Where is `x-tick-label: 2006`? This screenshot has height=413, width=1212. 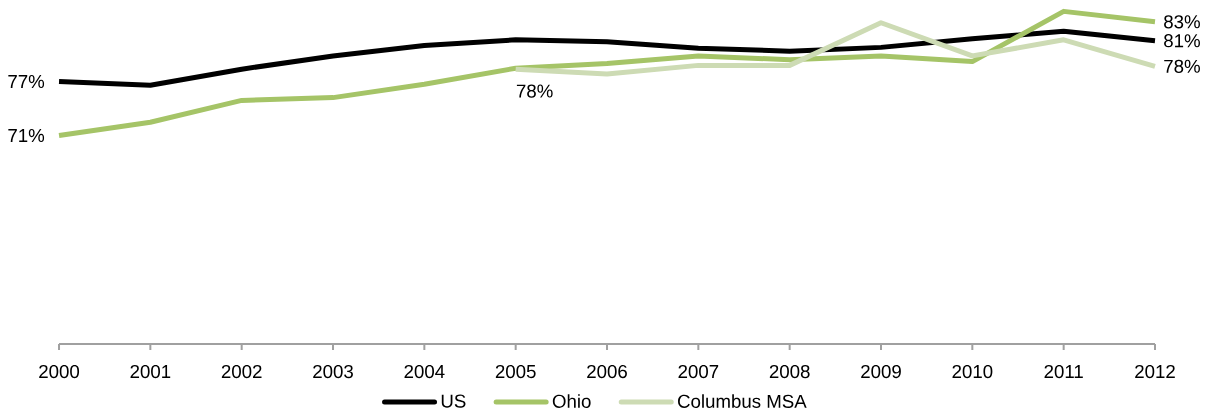
x-tick-label: 2006 is located at coordinates (607, 371).